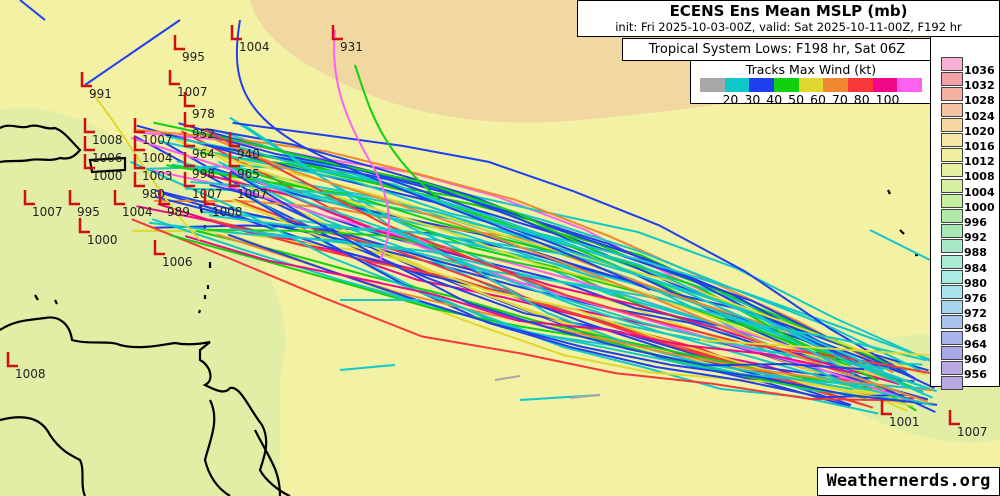 The width and height of the screenshot is (1000, 496). What do you see at coordinates (203, 174) in the screenshot?
I see `low-pressure-label: 998` at bounding box center [203, 174].